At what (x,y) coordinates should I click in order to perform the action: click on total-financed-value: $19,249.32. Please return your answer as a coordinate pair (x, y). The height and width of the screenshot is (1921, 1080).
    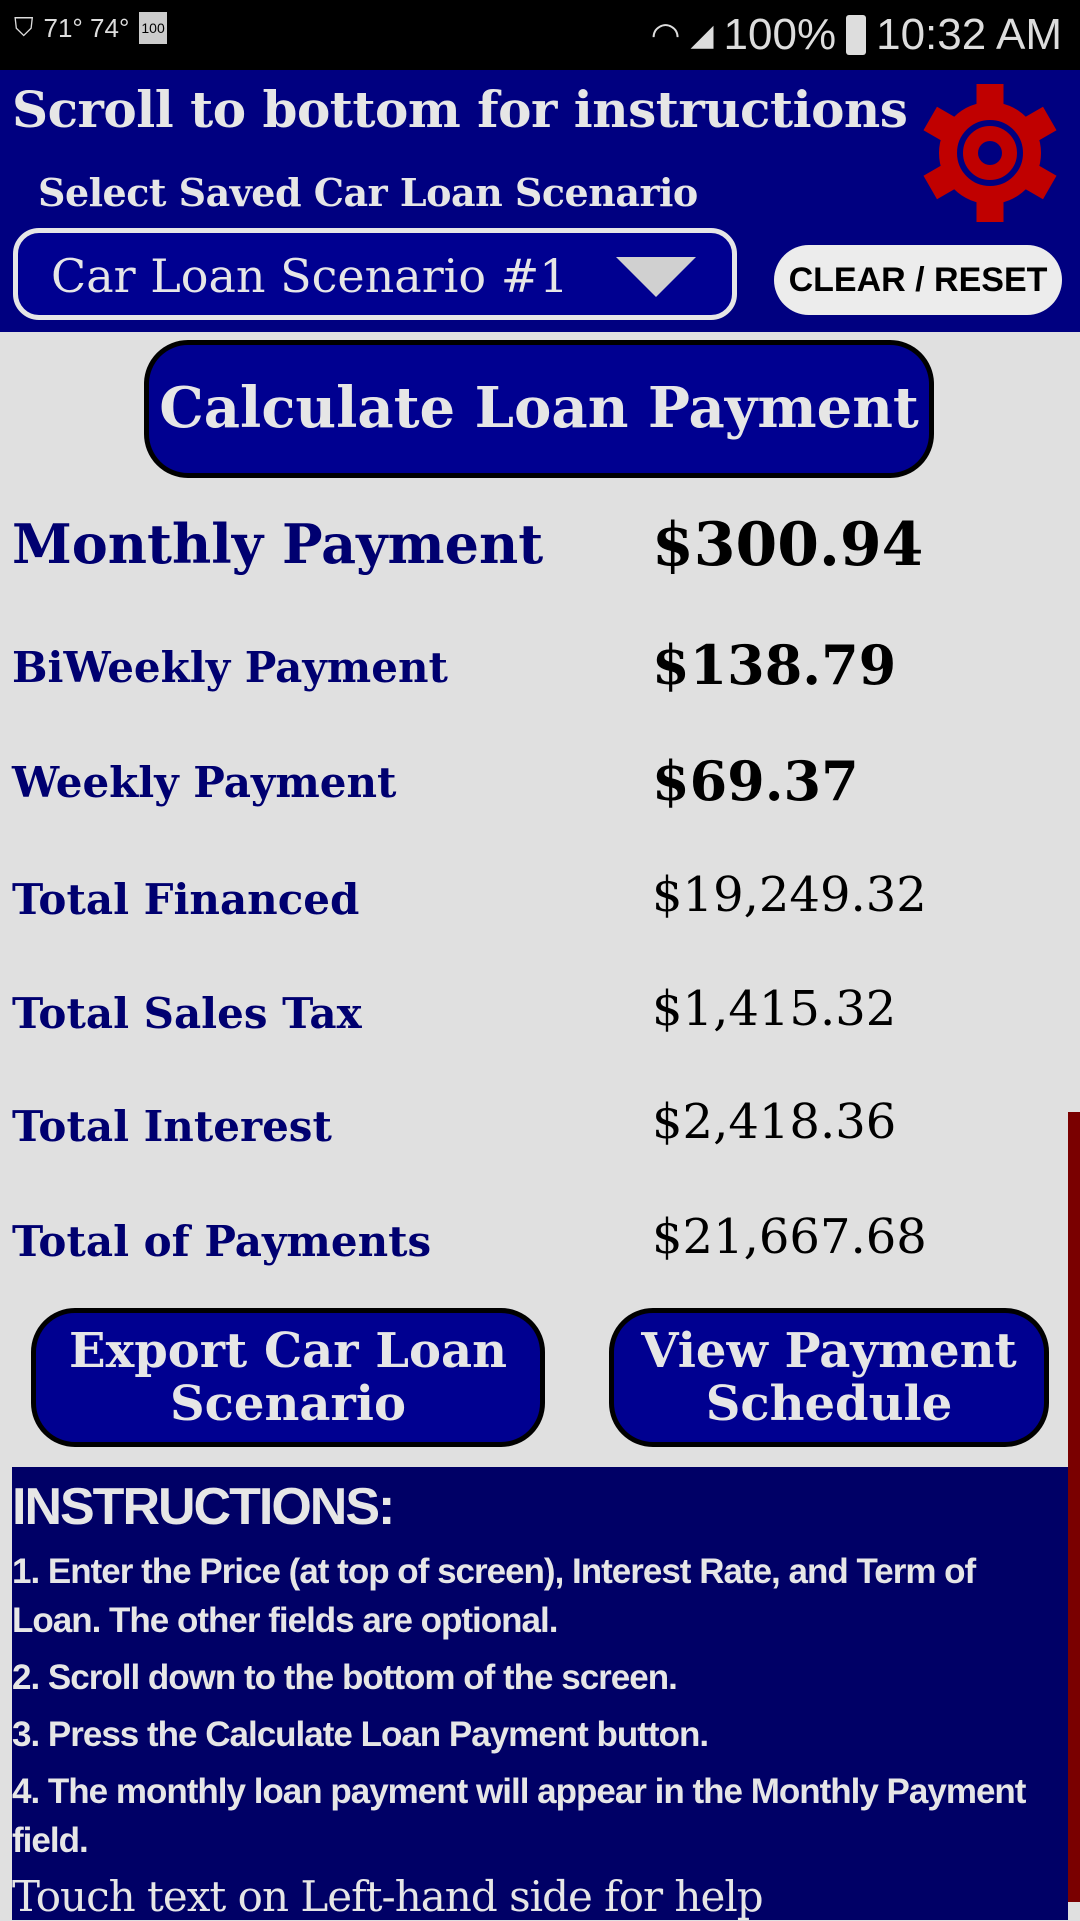
    Looking at the image, I should click on (789, 895).